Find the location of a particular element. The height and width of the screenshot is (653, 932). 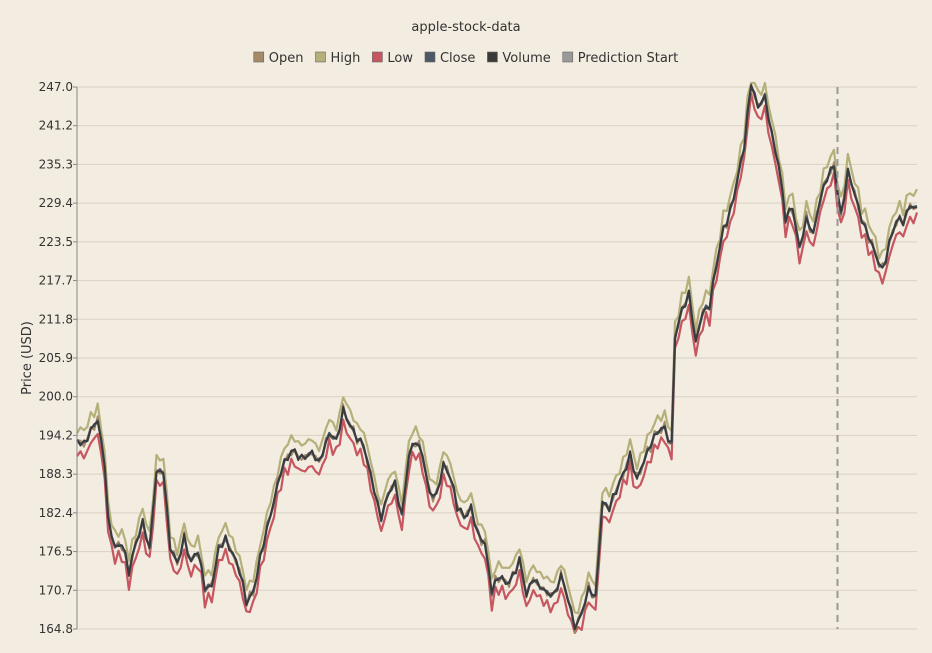

y-tick-label: 235.3 is located at coordinates (56, 164).